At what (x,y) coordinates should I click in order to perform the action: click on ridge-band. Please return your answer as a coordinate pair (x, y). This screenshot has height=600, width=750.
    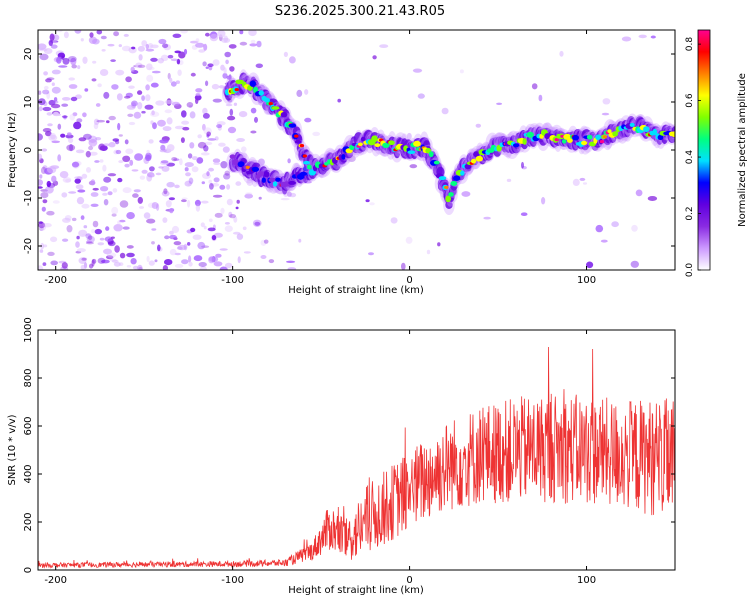
    Looking at the image, I should click on (449, 204).